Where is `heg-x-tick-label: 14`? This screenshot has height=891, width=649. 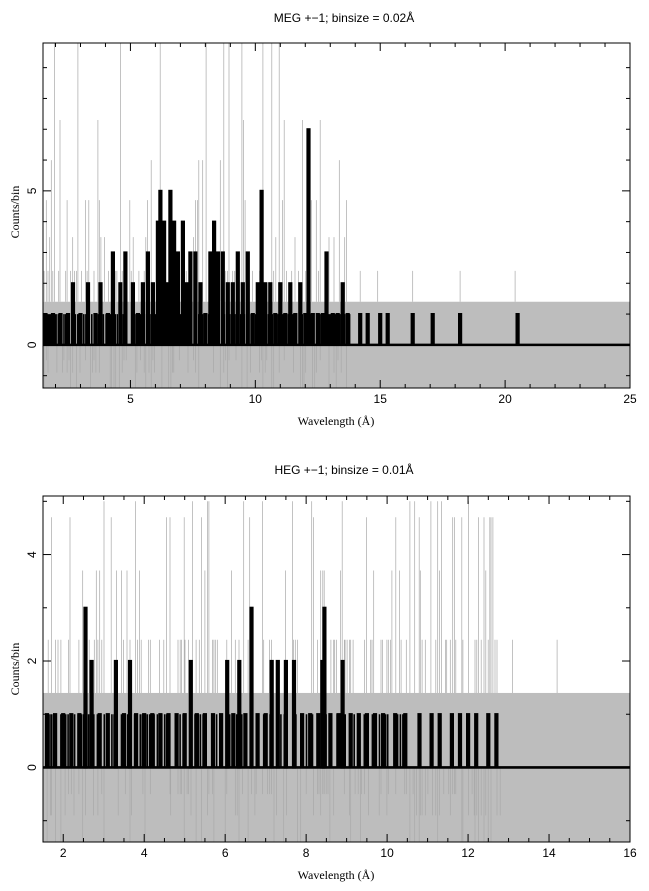 heg-x-tick-label: 14 is located at coordinates (549, 853).